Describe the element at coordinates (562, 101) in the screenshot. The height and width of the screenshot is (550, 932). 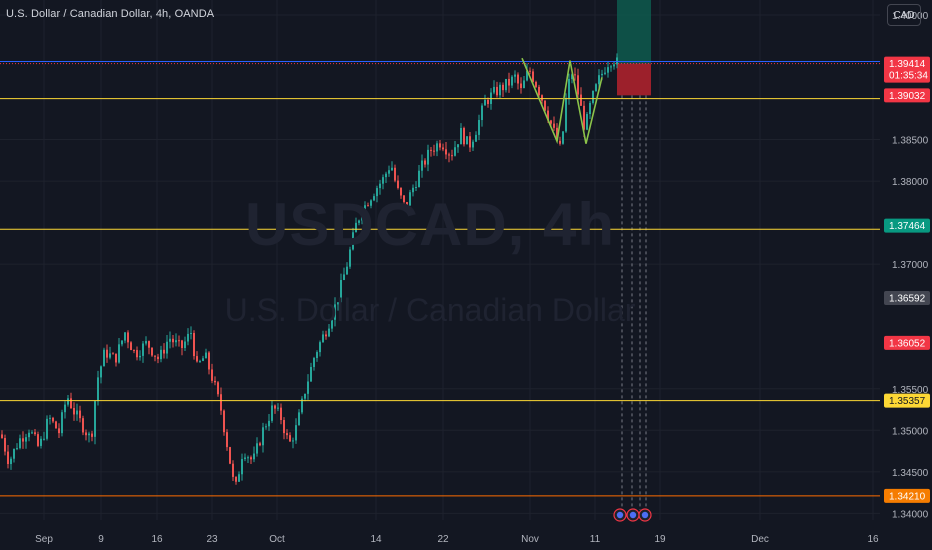
I see `pattern-line` at that location.